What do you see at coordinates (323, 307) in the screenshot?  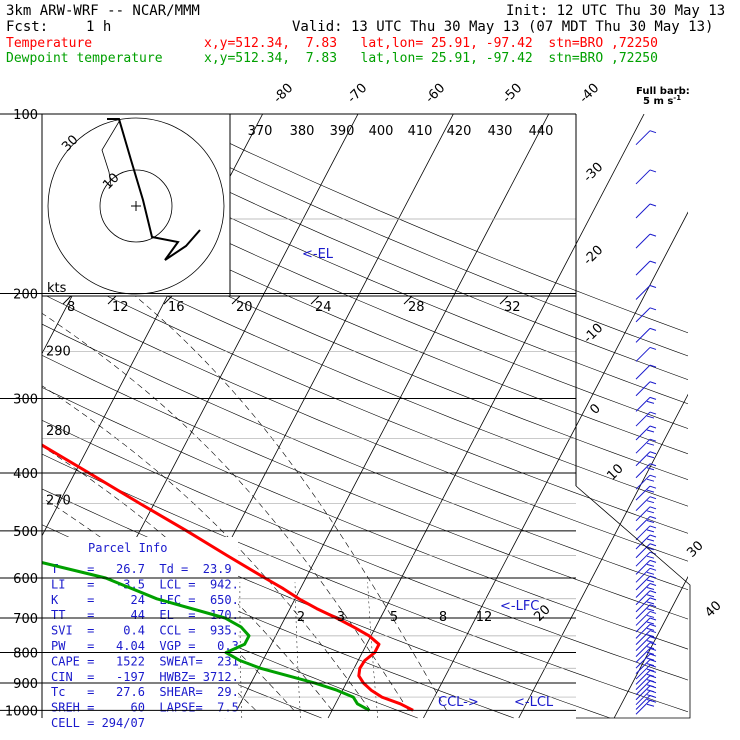 I see `hodograph-scale-label: 24` at bounding box center [323, 307].